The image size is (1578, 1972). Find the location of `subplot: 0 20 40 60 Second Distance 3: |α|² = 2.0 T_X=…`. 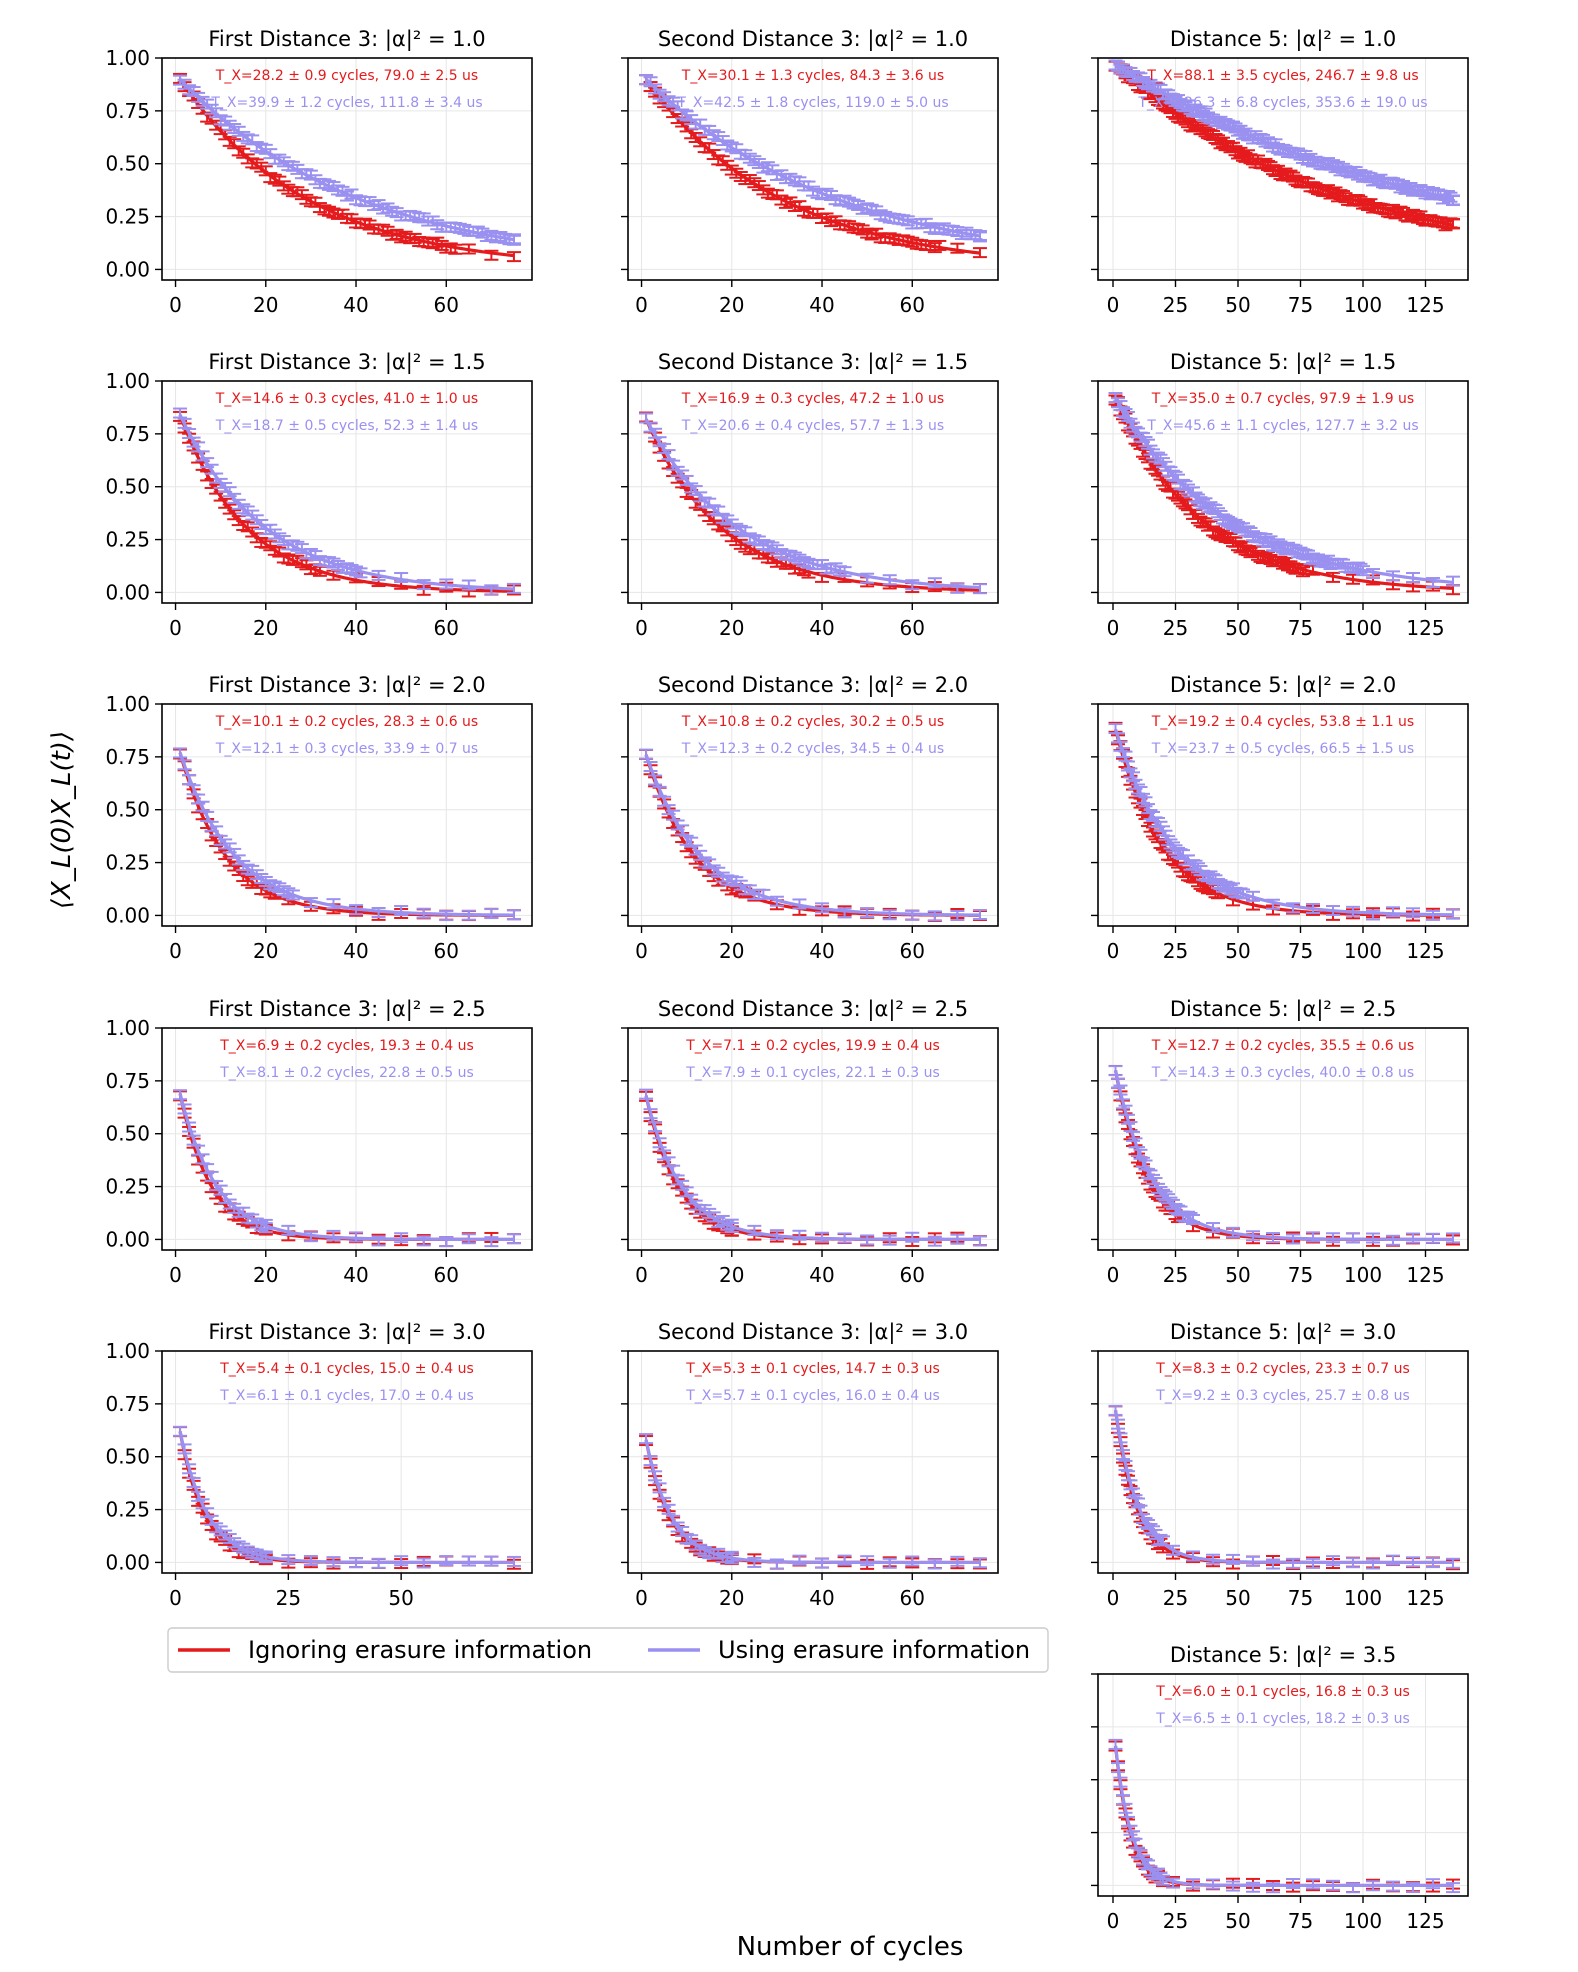

subplot: 0 20 40 60 Second Distance 3: |α|² = 2.0 T_X=… is located at coordinates (810, 818).